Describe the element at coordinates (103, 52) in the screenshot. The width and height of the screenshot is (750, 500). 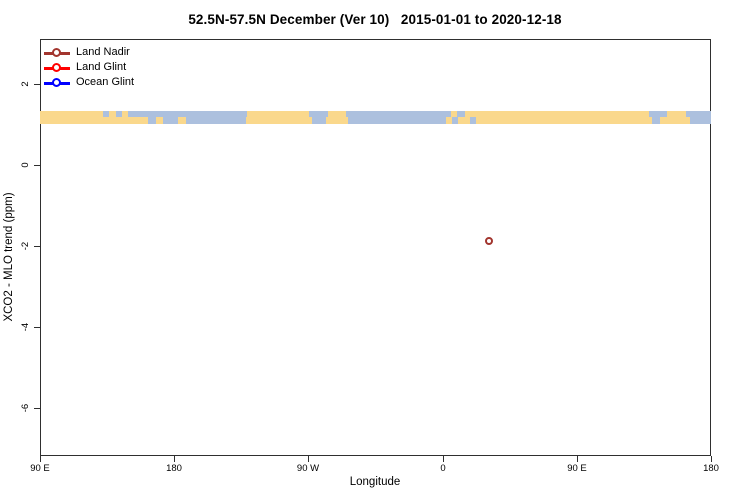
I see `legend-item-label: Land Nadir` at that location.